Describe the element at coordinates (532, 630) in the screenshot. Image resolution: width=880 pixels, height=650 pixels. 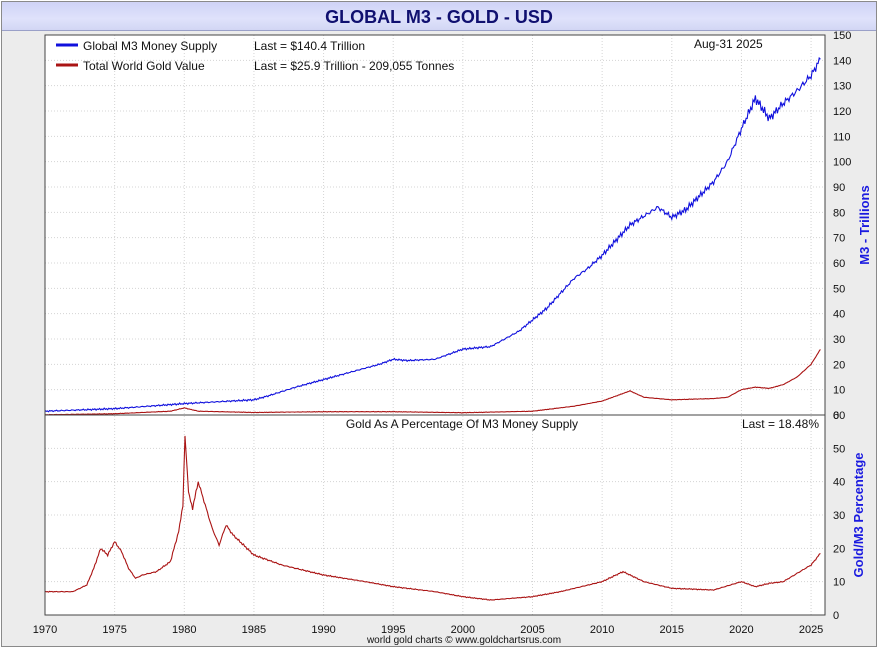
I see `x-tick-label: 2005` at that location.